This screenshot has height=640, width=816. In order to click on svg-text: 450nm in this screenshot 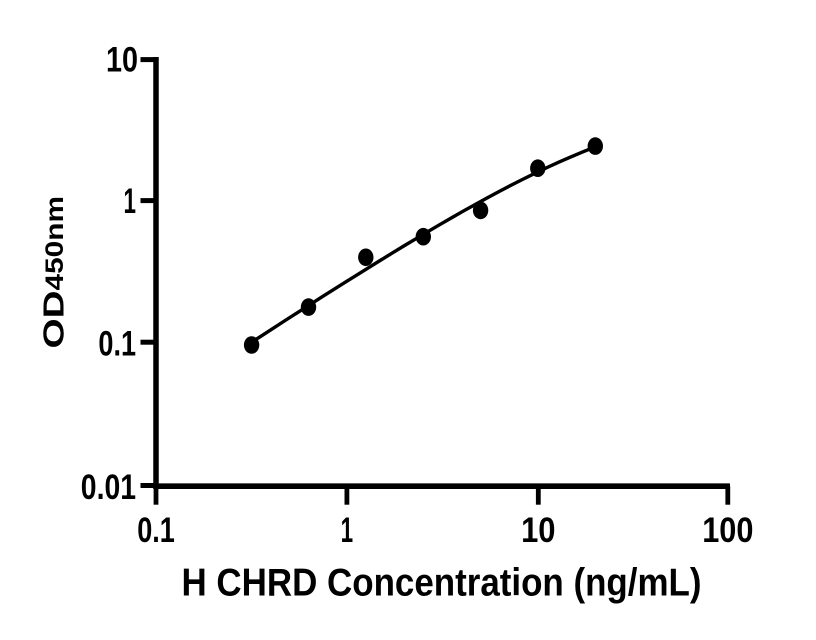, I will do `click(54, 243)`.